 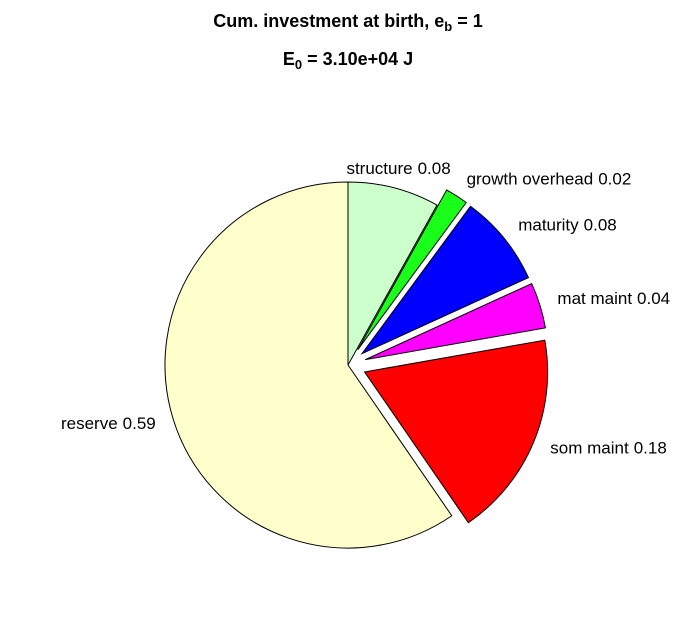 I want to click on value-label: 0.59, so click(x=139, y=423).